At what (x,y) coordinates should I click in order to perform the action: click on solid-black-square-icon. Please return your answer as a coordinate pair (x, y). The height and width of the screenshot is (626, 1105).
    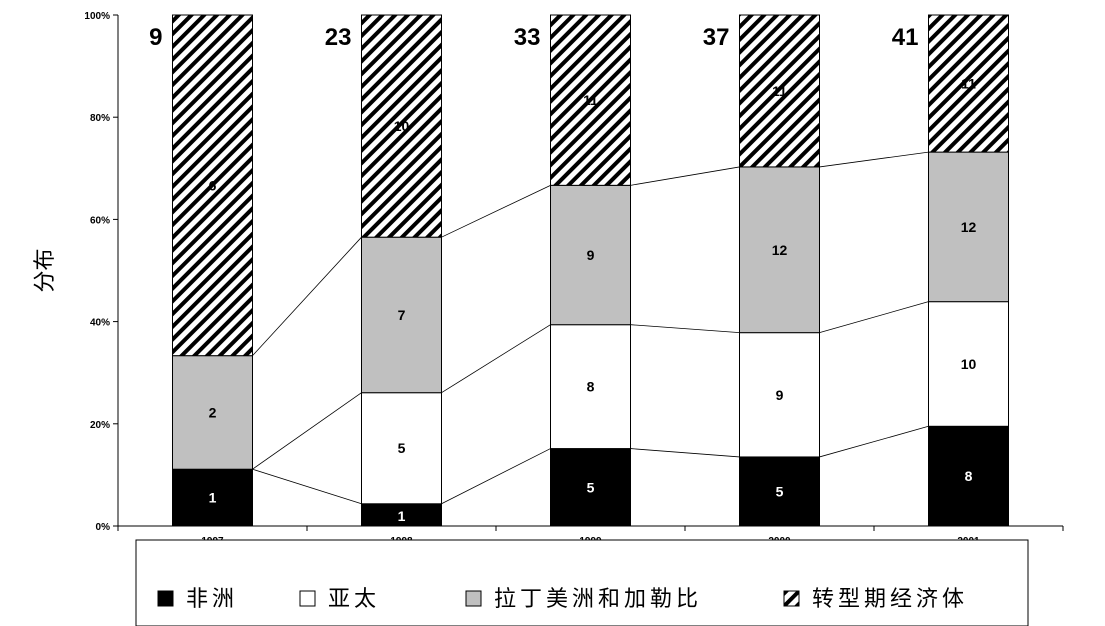
    Looking at the image, I should click on (165, 598).